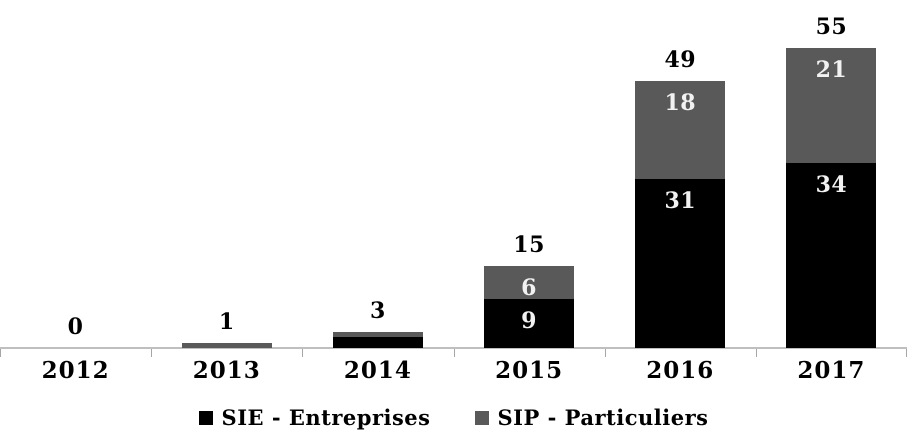  I want to click on bar-segment-sip: 6, so click(529, 284).